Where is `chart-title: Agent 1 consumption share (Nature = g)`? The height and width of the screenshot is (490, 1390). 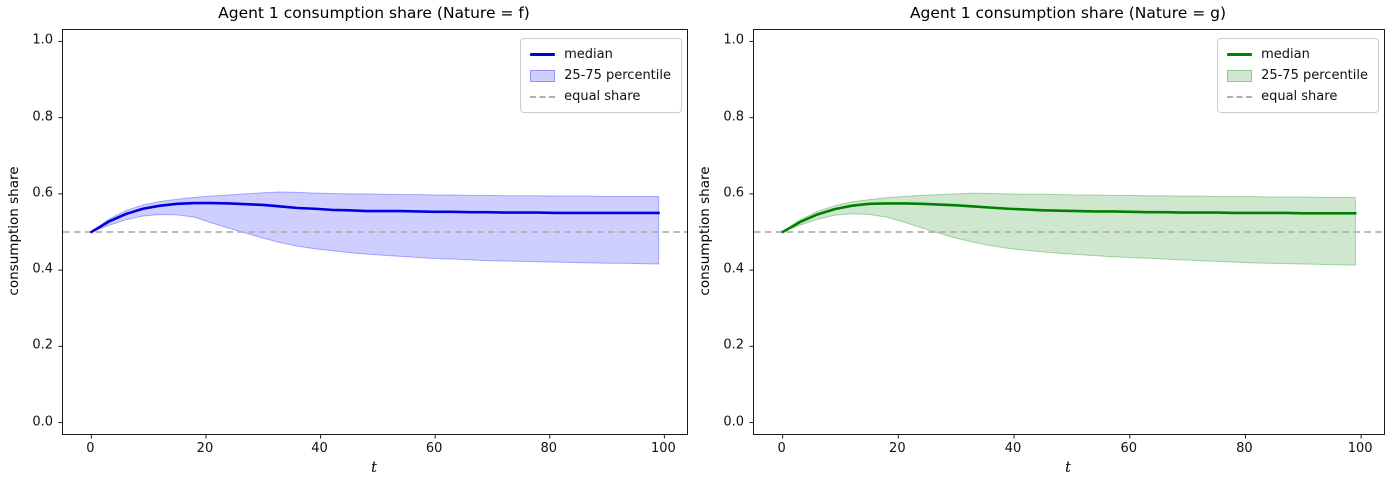 chart-title: Agent 1 consumption share (Nature = g) is located at coordinates (1068, 13).